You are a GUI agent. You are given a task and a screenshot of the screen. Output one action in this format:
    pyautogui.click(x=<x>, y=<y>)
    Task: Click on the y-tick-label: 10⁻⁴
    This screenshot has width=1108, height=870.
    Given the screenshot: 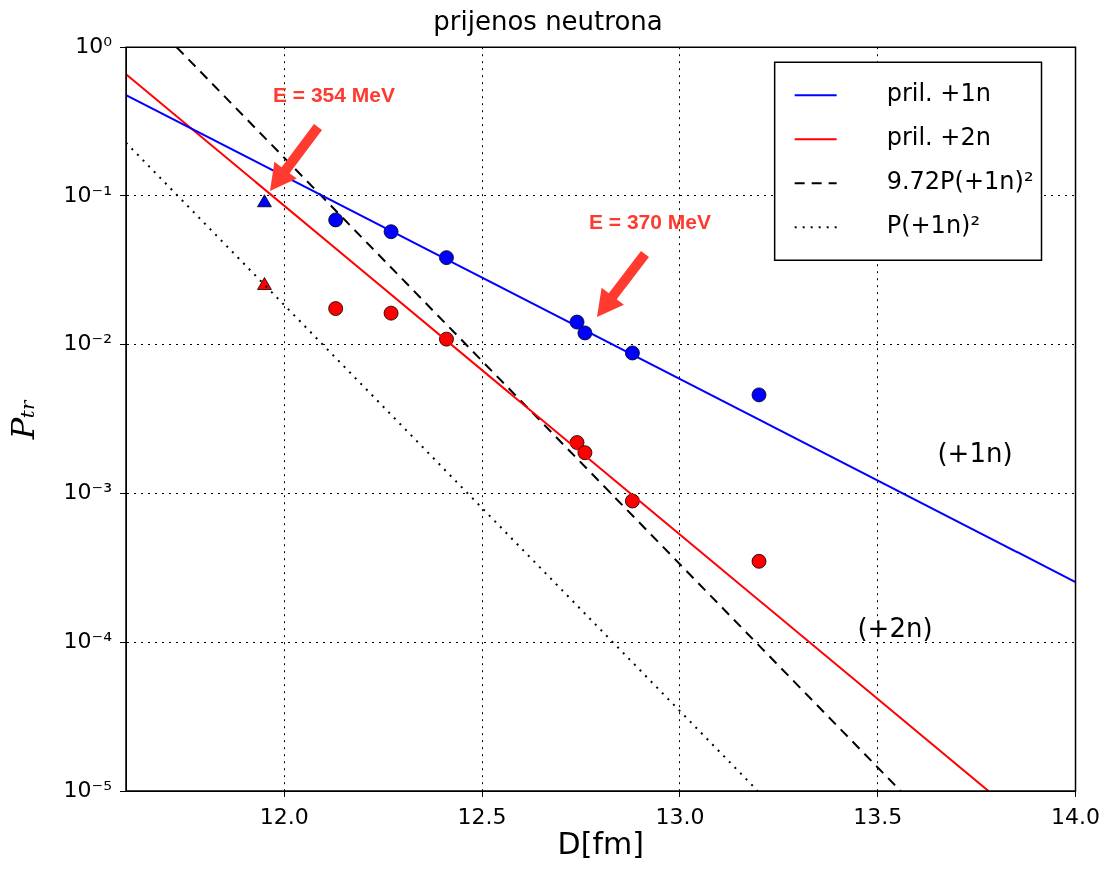 What is the action you would take?
    pyautogui.click(x=88, y=640)
    